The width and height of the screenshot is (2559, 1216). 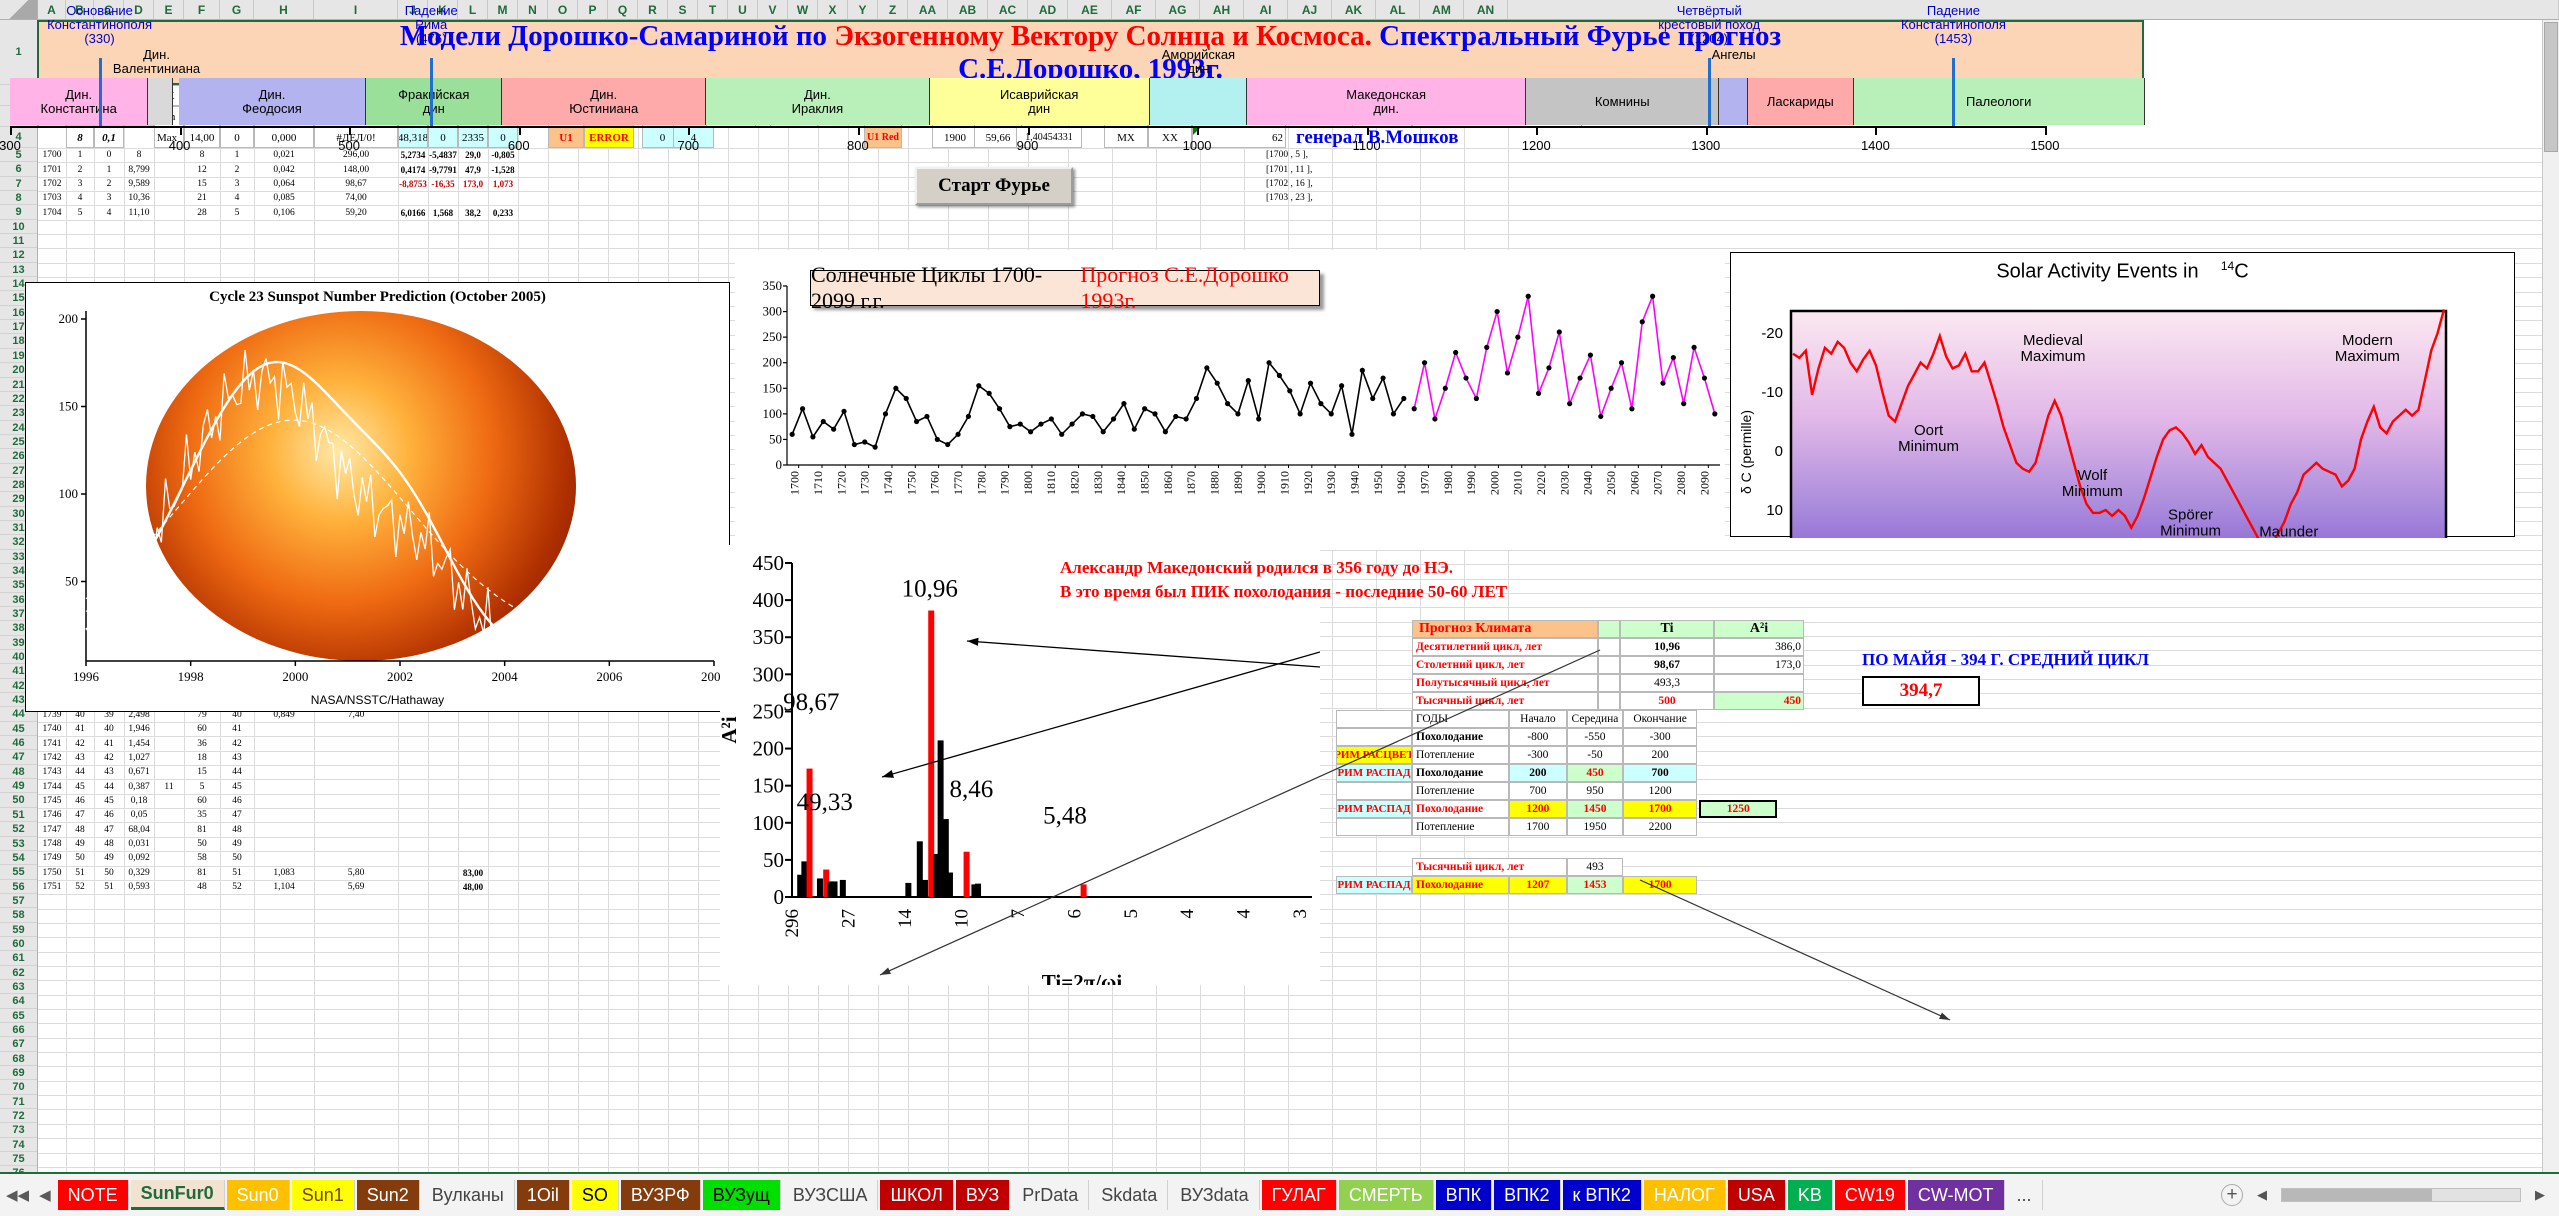 I want to click on row-header-27: 27, so click(x=18, y=471).